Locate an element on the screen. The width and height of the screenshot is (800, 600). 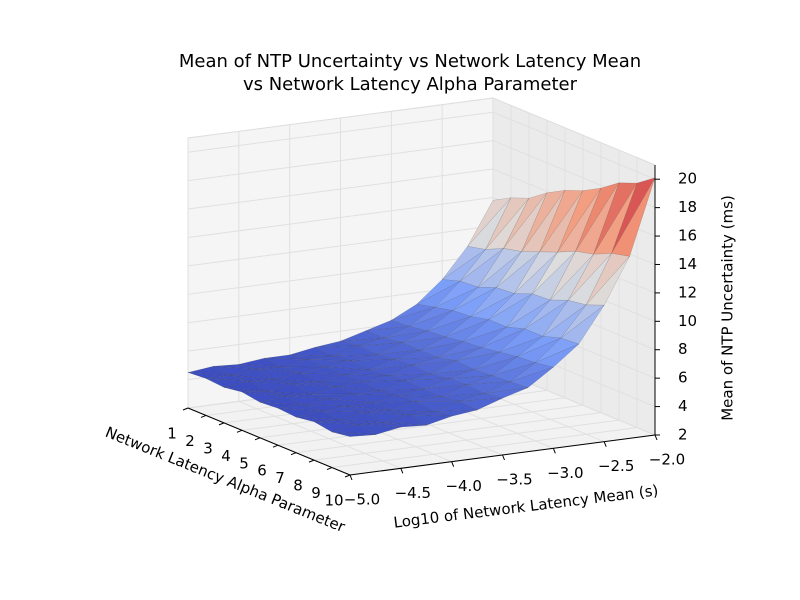
x-tick-label: −4.0 is located at coordinates (463, 486).